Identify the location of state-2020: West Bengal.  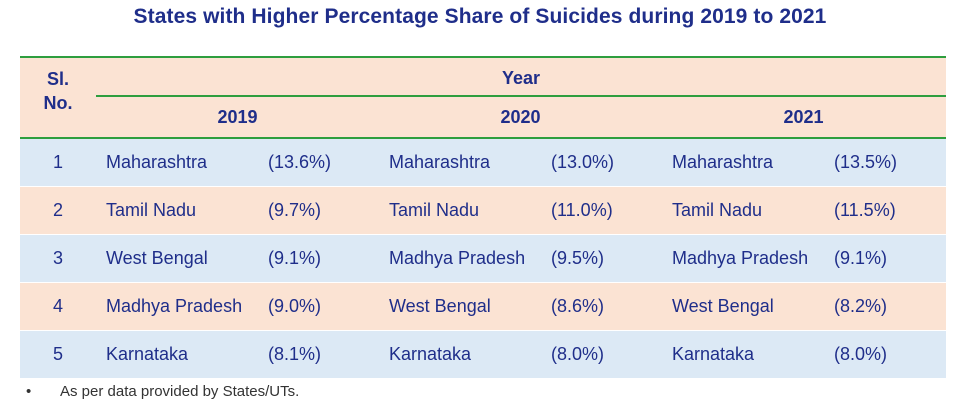
(440, 306).